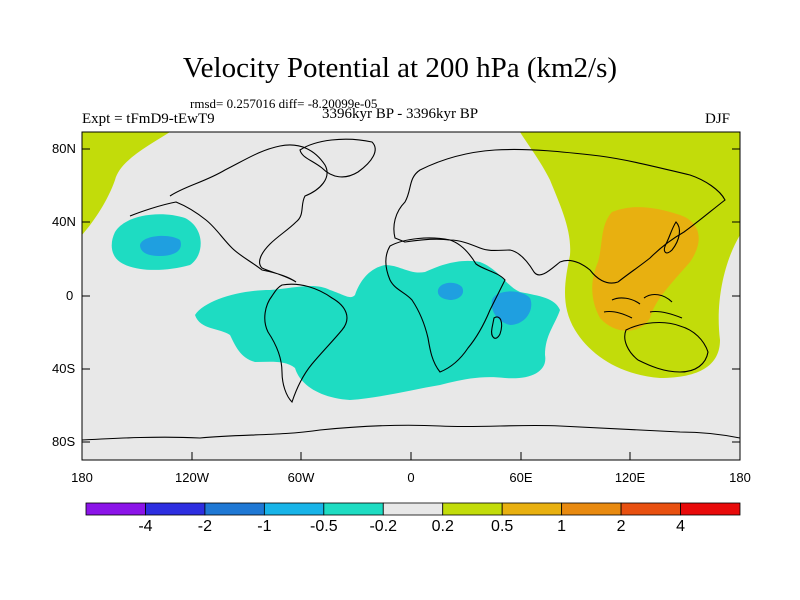 This screenshot has width=800, height=600. Describe the element at coordinates (400, 68) in the screenshot. I see `chart-title: Velocity Potential at 200 hPa (km2/s)` at that location.